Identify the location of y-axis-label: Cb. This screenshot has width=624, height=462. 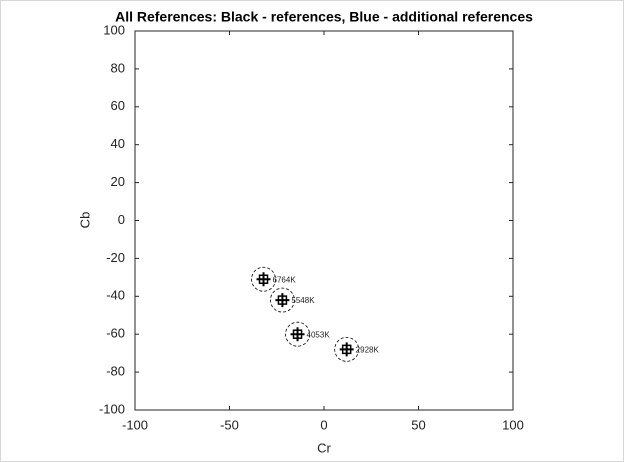
(84, 220).